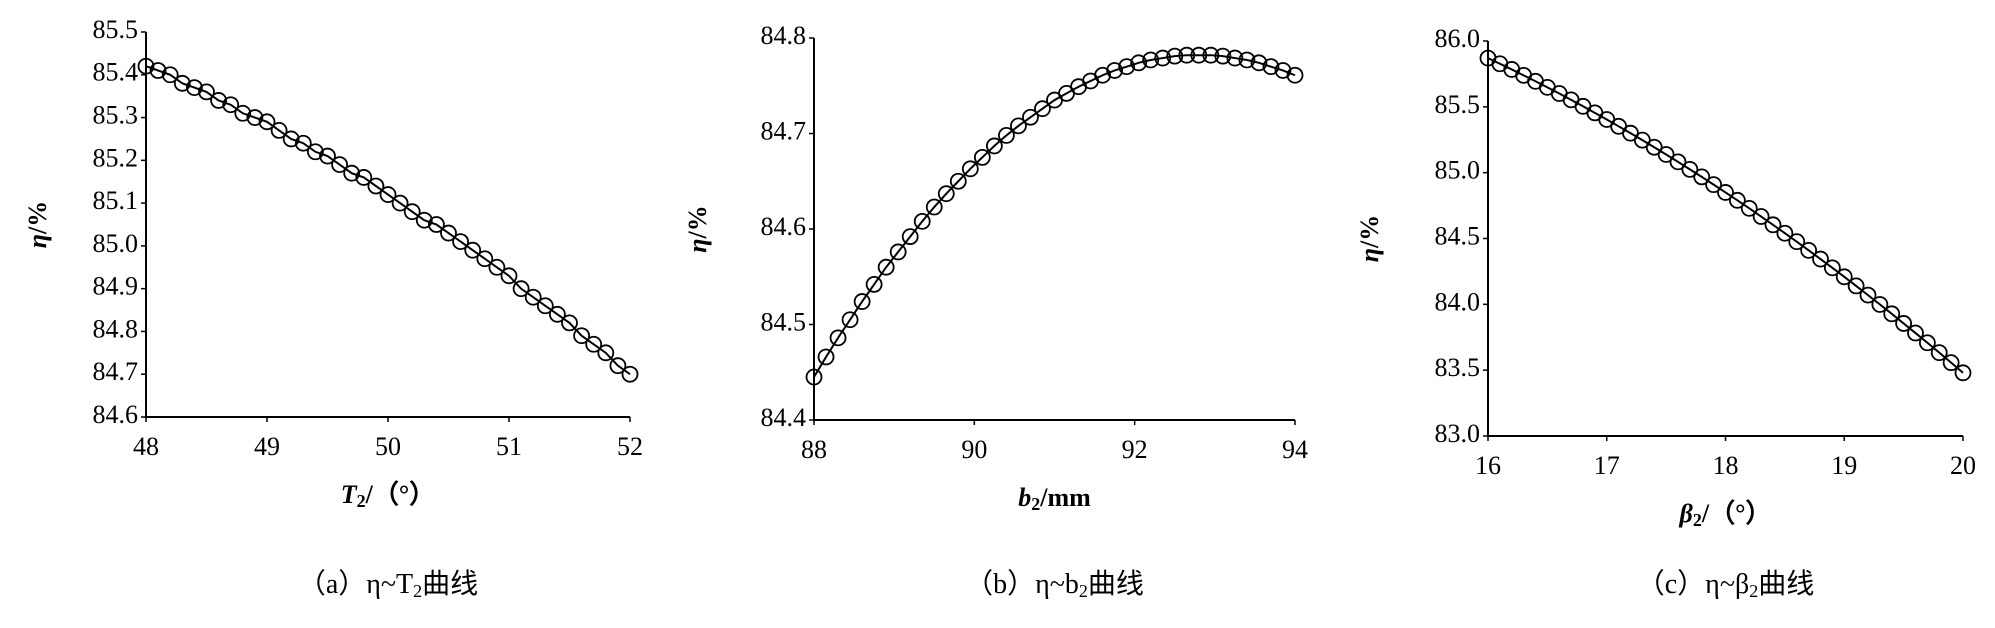  Describe the element at coordinates (1295, 449) in the screenshot. I see `x-tick-label: 94` at that location.